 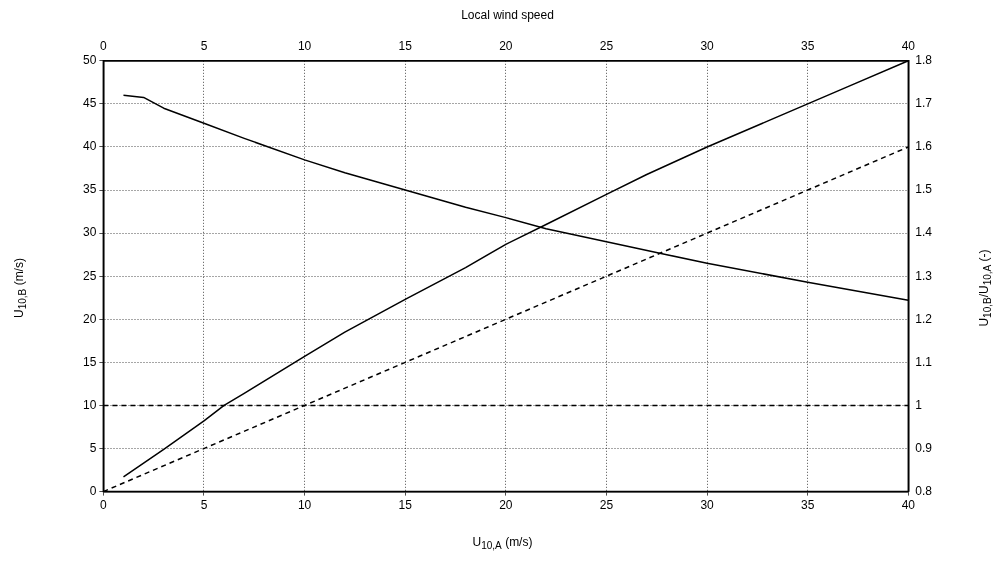 What do you see at coordinates (103, 505) in the screenshot?
I see `x-tick-label: 0` at bounding box center [103, 505].